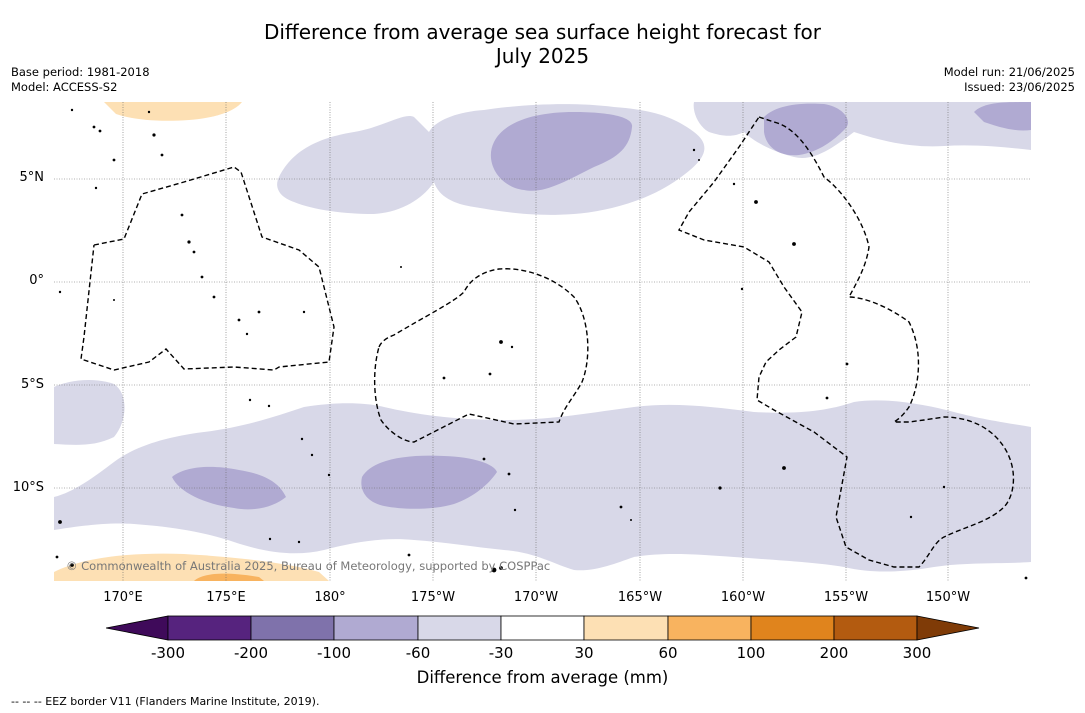 Image resolution: width=1085 pixels, height=713 pixels. I want to click on lon-label-180: 180°, so click(330, 597).